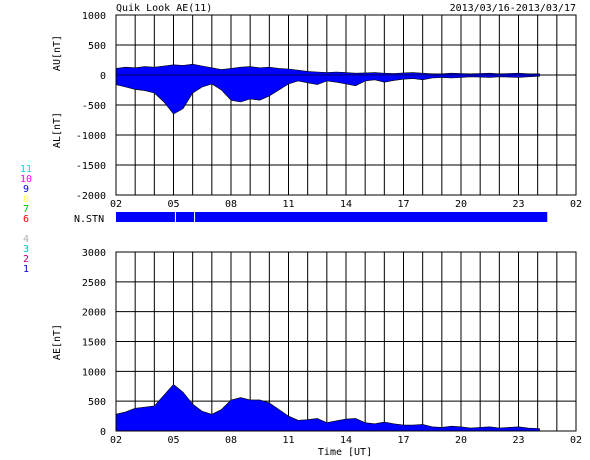  I want to click on station-count-legend-item: 5, so click(26, 229).